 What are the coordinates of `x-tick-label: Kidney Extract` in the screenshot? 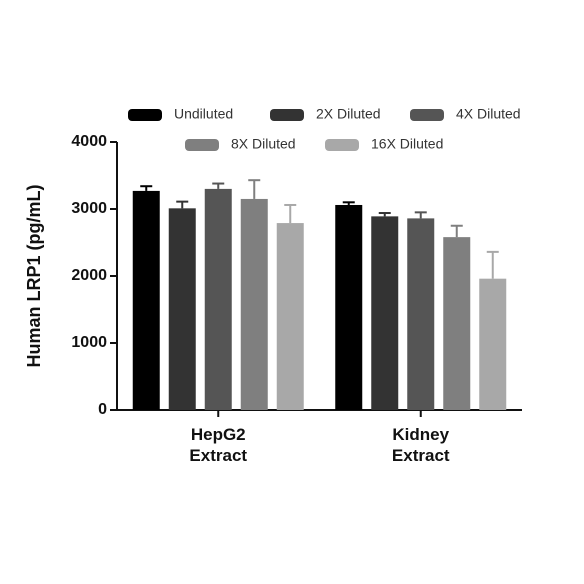 It's located at (420, 445).